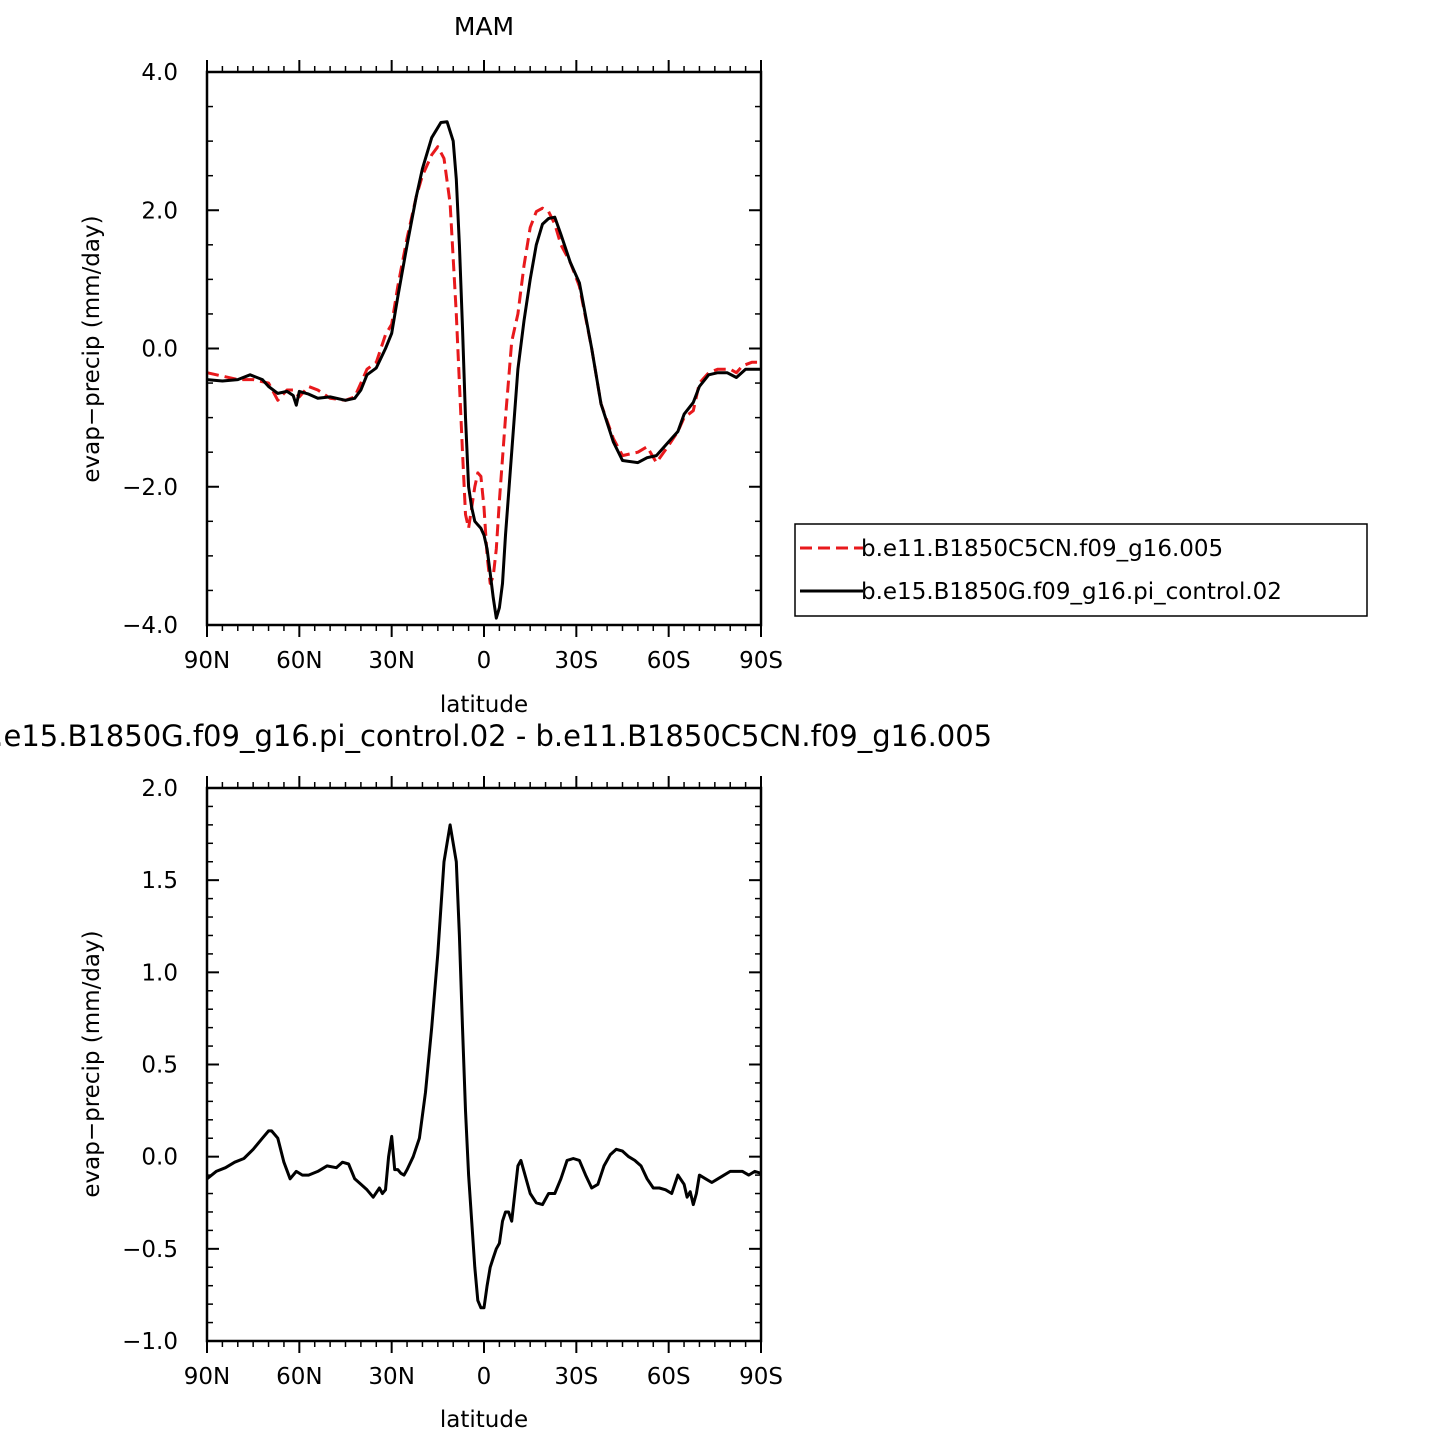 Image resolution: width=1441 pixels, height=1441 pixels. Describe the element at coordinates (669, 661) in the screenshot. I see `top-x-tick-label: 60S` at that location.